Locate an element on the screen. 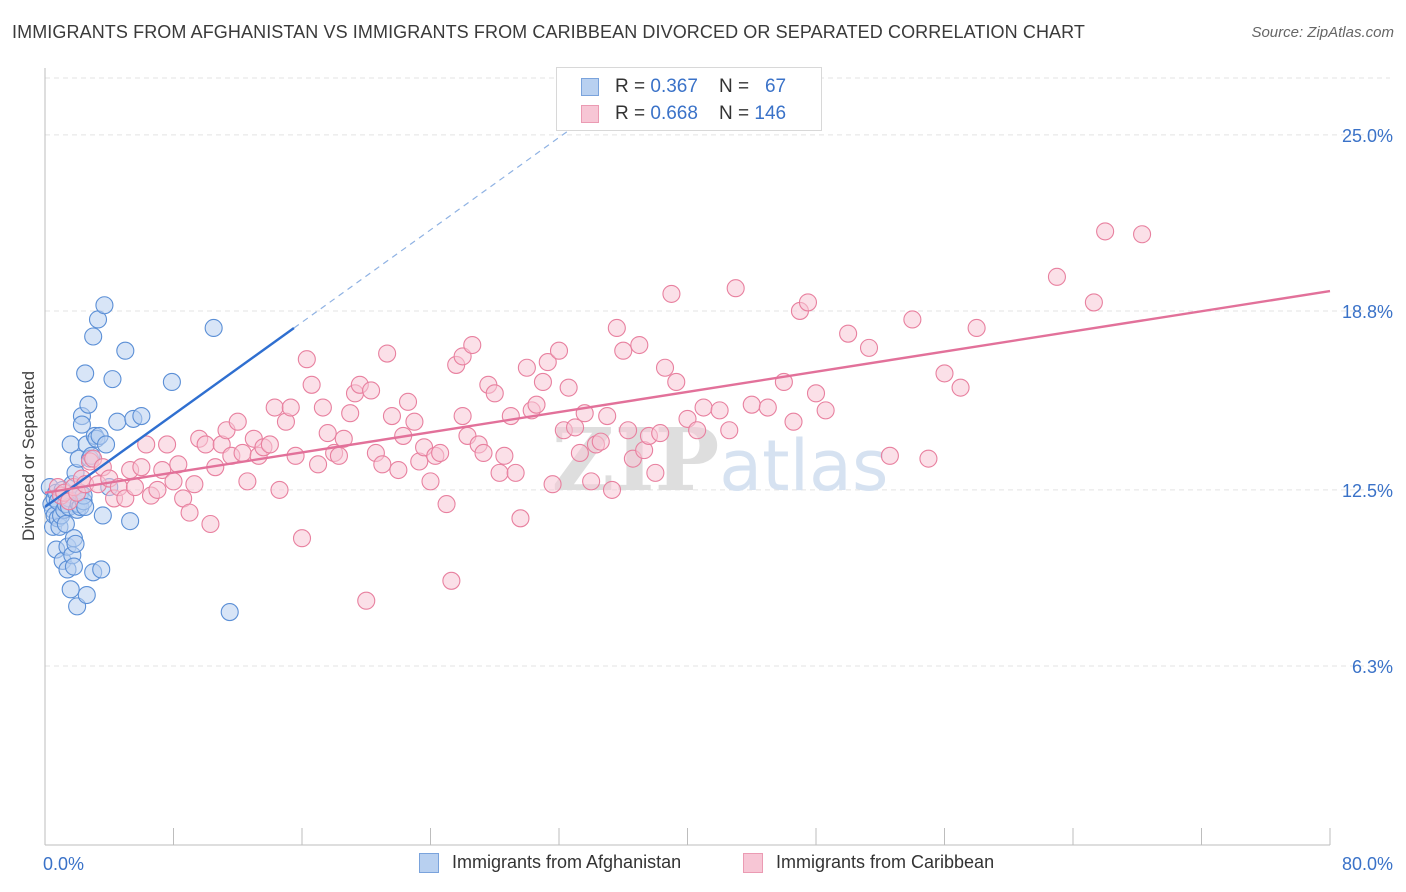  caribbean-swatch is located at coordinates (590, 114).